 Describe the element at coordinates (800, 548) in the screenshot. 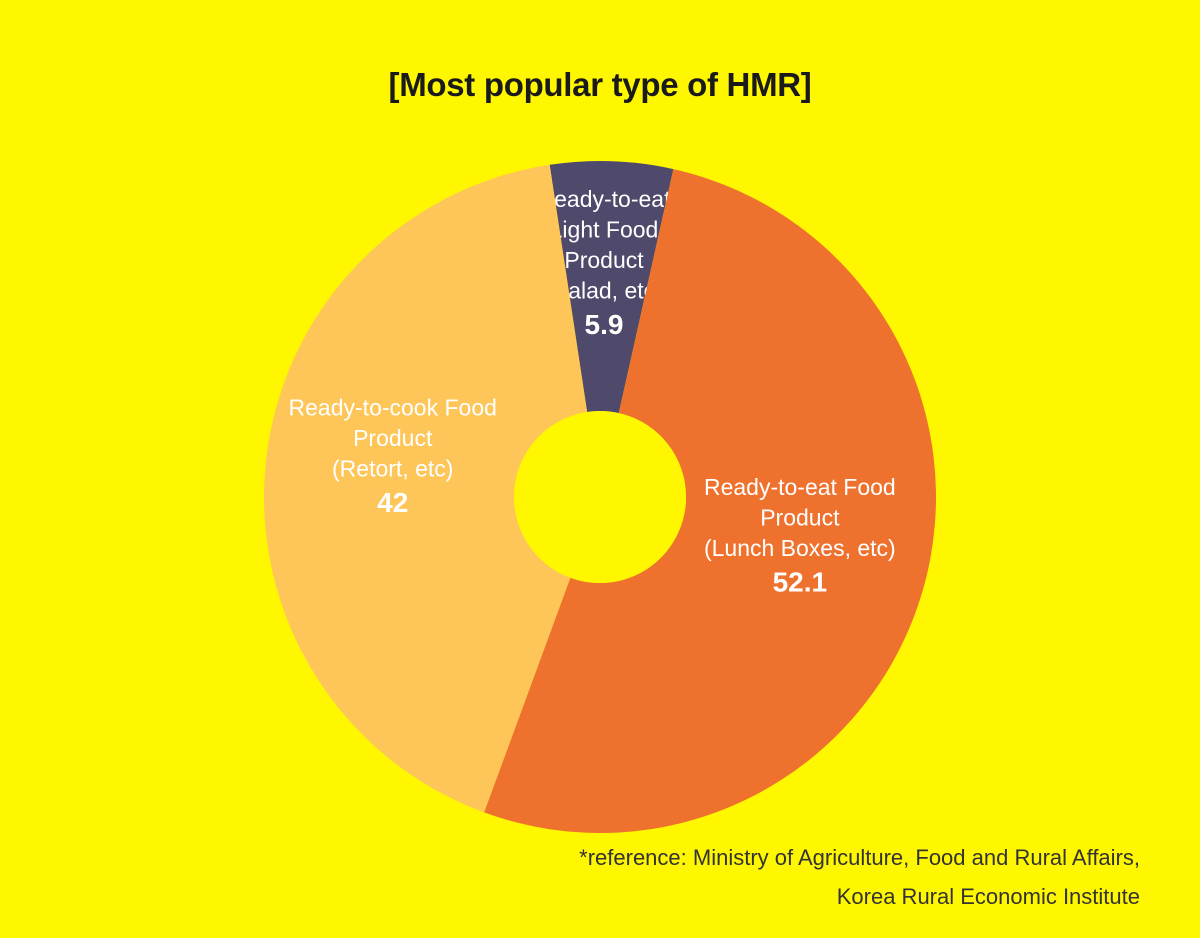

I see `slice-label-line: (Lunch Boxes, etc)` at that location.